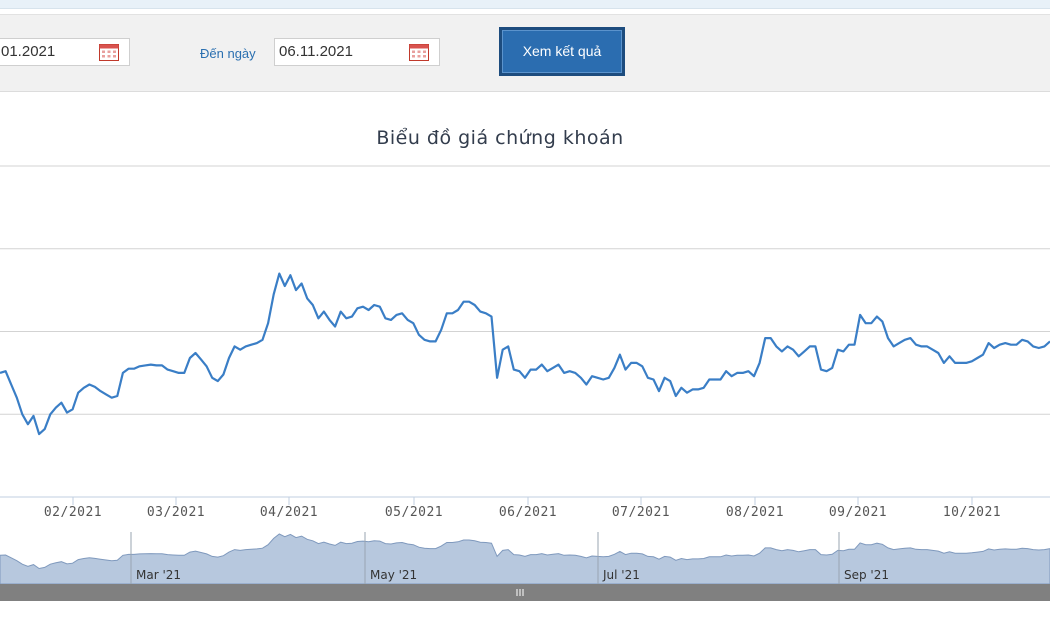  Describe the element at coordinates (414, 512) in the screenshot. I see `x-tick-label: 05/2021` at that location.